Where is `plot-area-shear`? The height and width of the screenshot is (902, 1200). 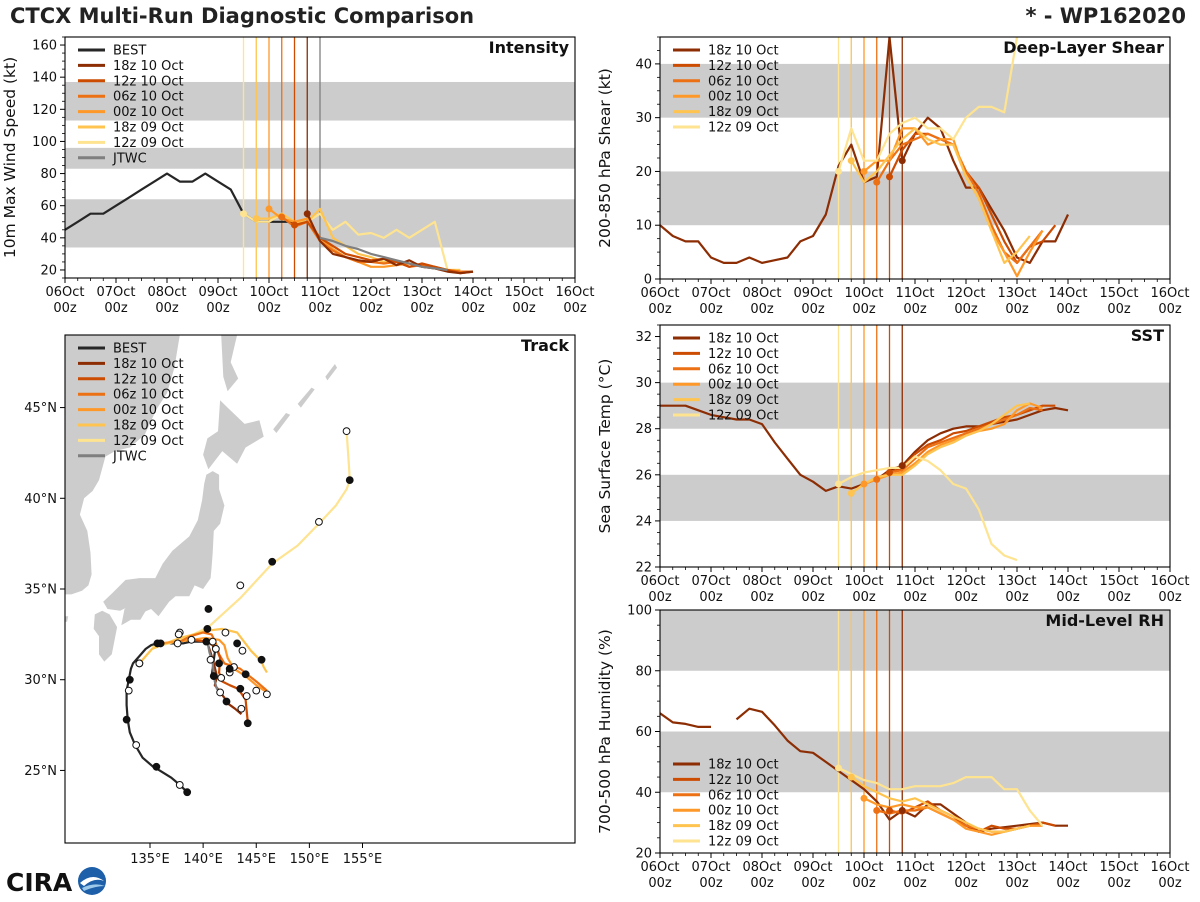 plot-area-shear is located at coordinates (915, 158).